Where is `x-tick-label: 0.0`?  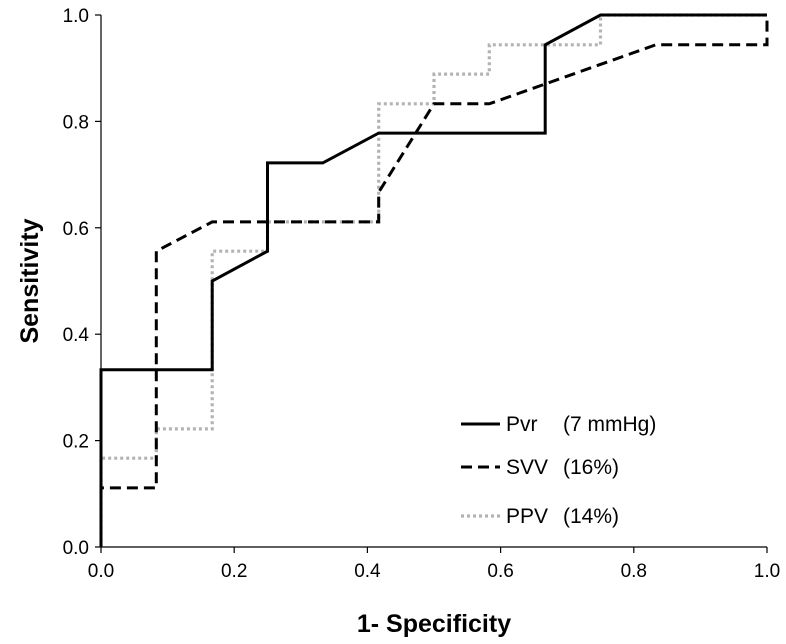 x-tick-label: 0.0 is located at coordinates (101, 571).